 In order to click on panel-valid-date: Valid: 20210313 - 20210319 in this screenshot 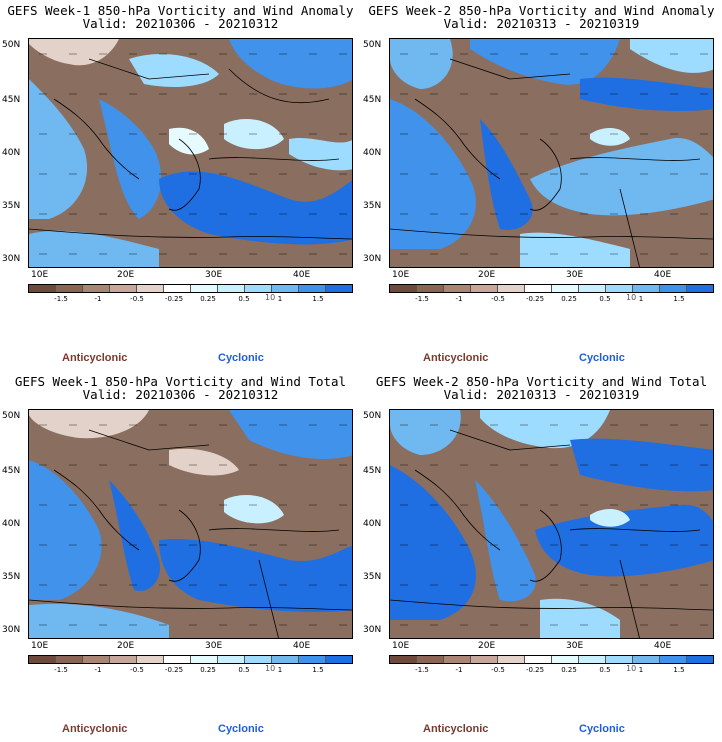, I will do `click(541, 394)`.